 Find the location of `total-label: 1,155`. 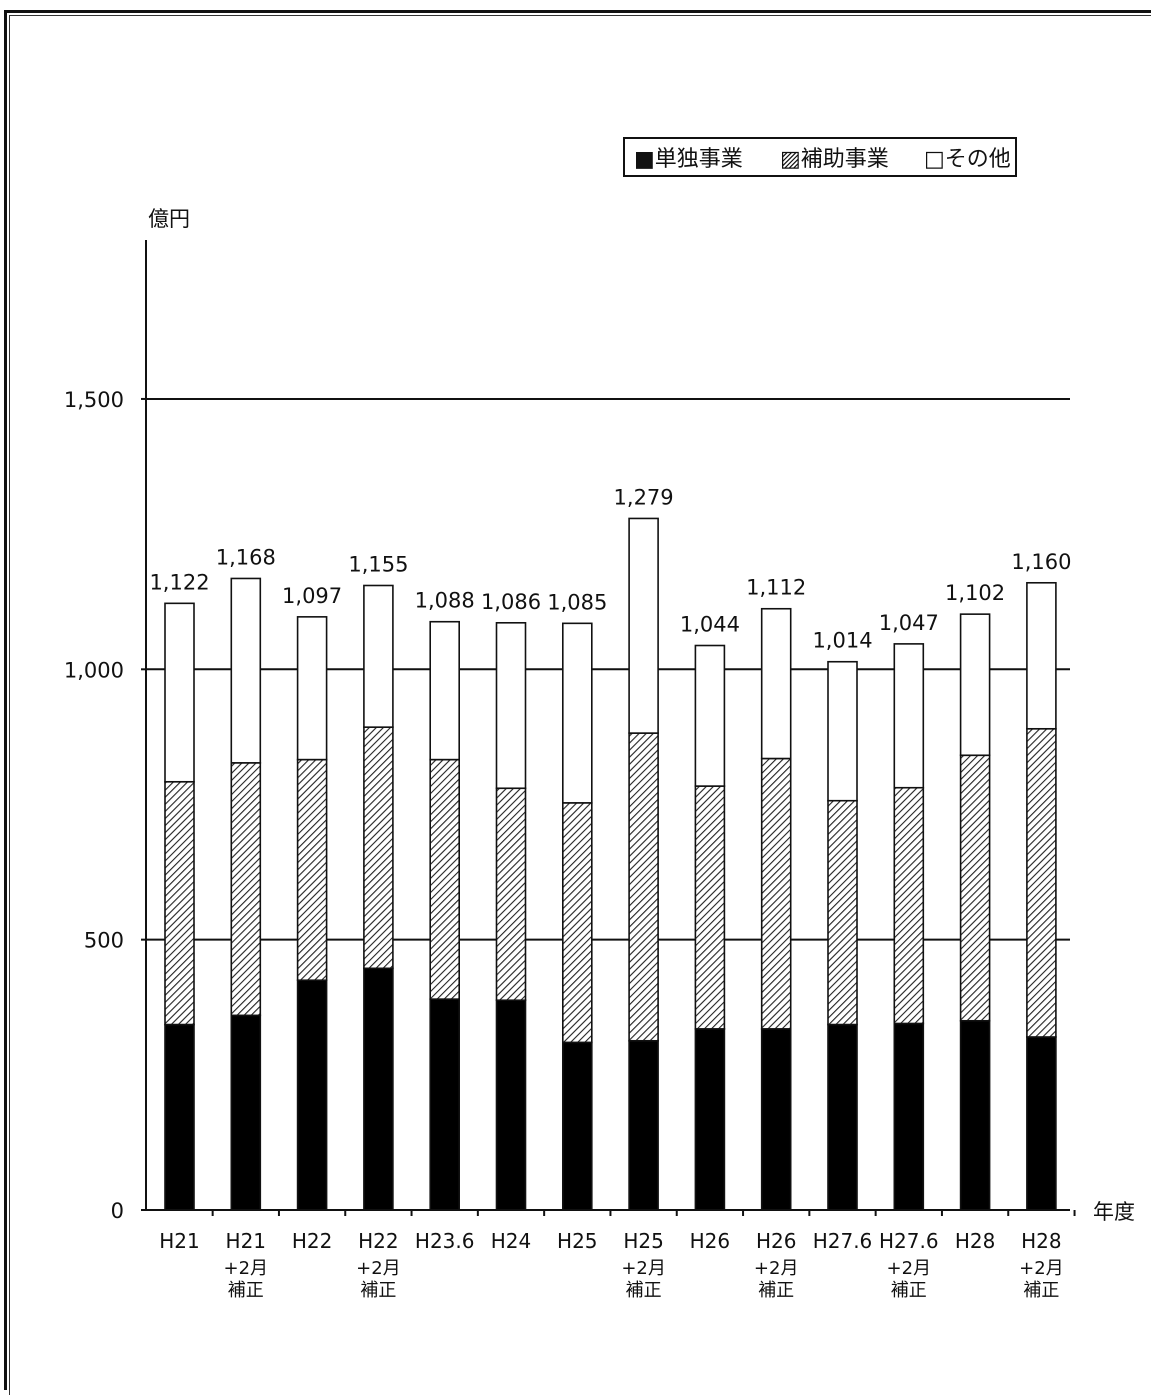

total-label: 1,155 is located at coordinates (378, 564).